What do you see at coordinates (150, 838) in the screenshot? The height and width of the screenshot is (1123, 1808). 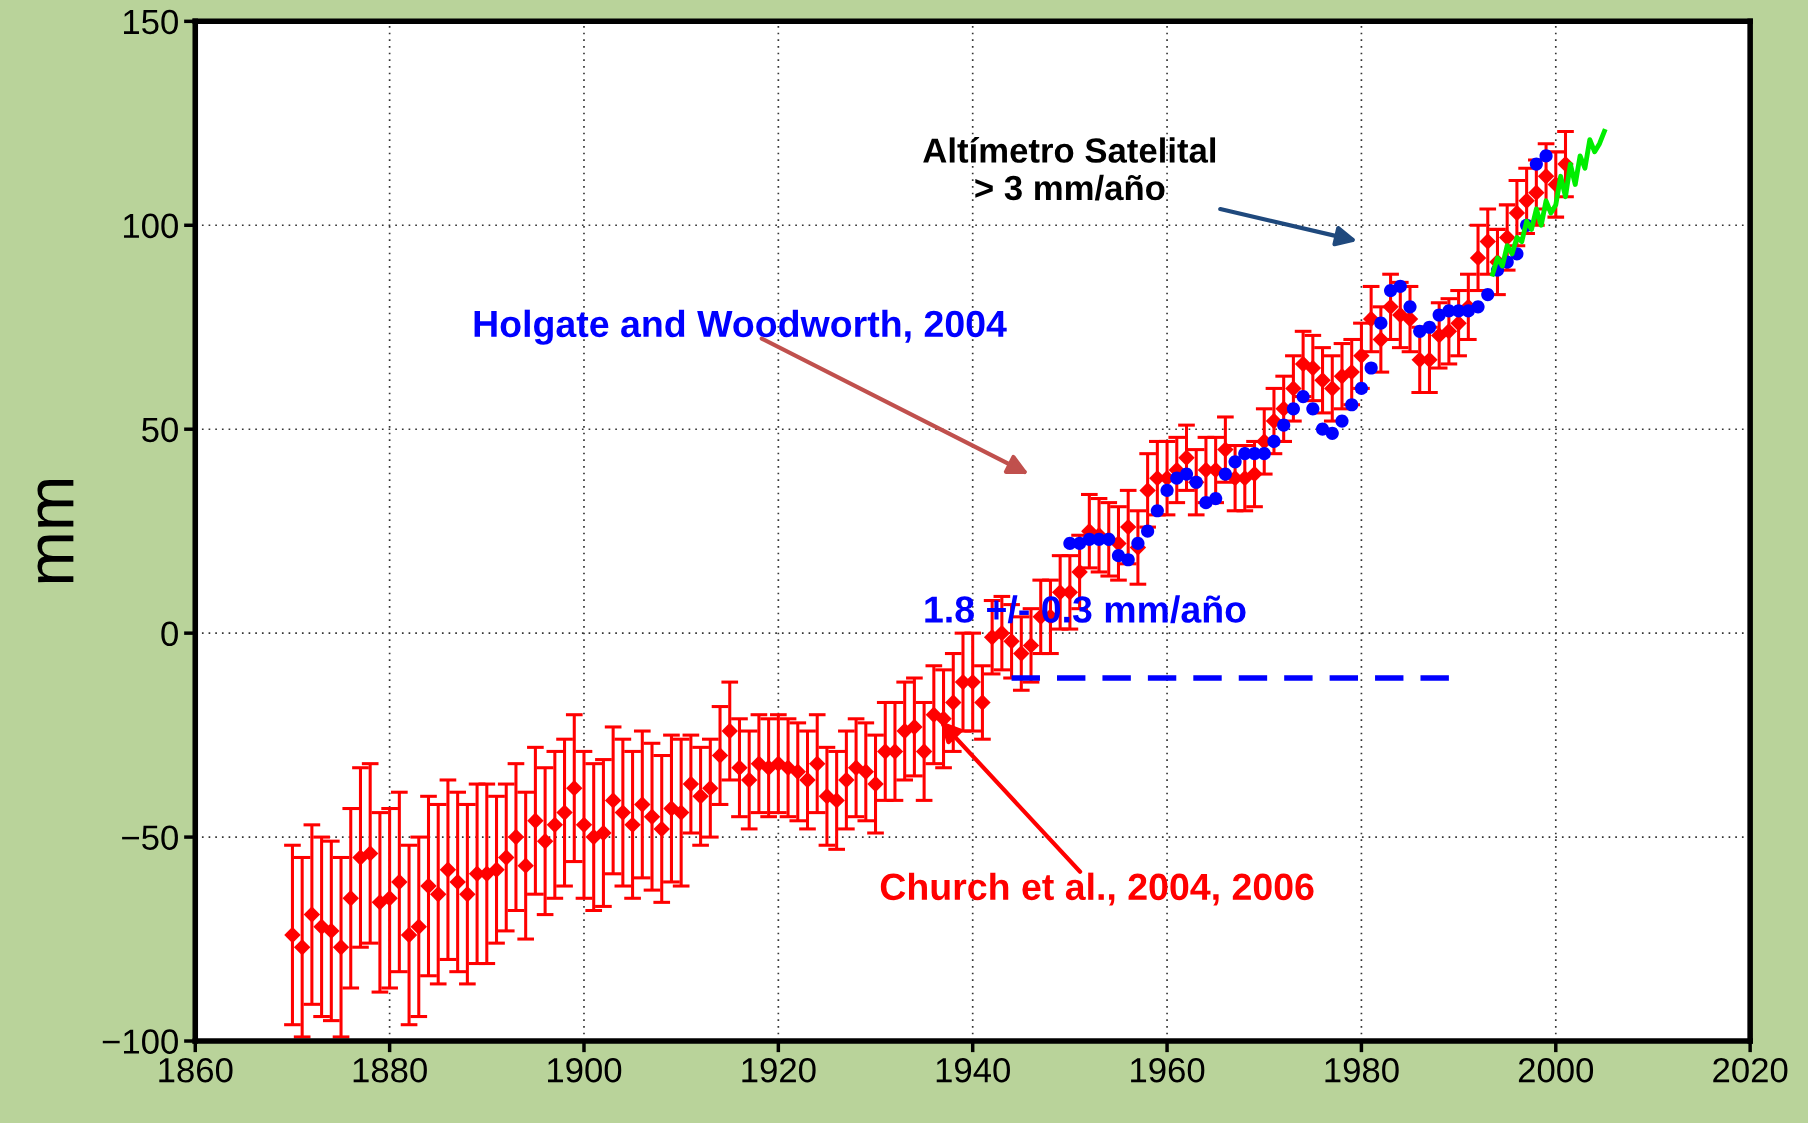 I see `y-tick-label: −50` at bounding box center [150, 838].